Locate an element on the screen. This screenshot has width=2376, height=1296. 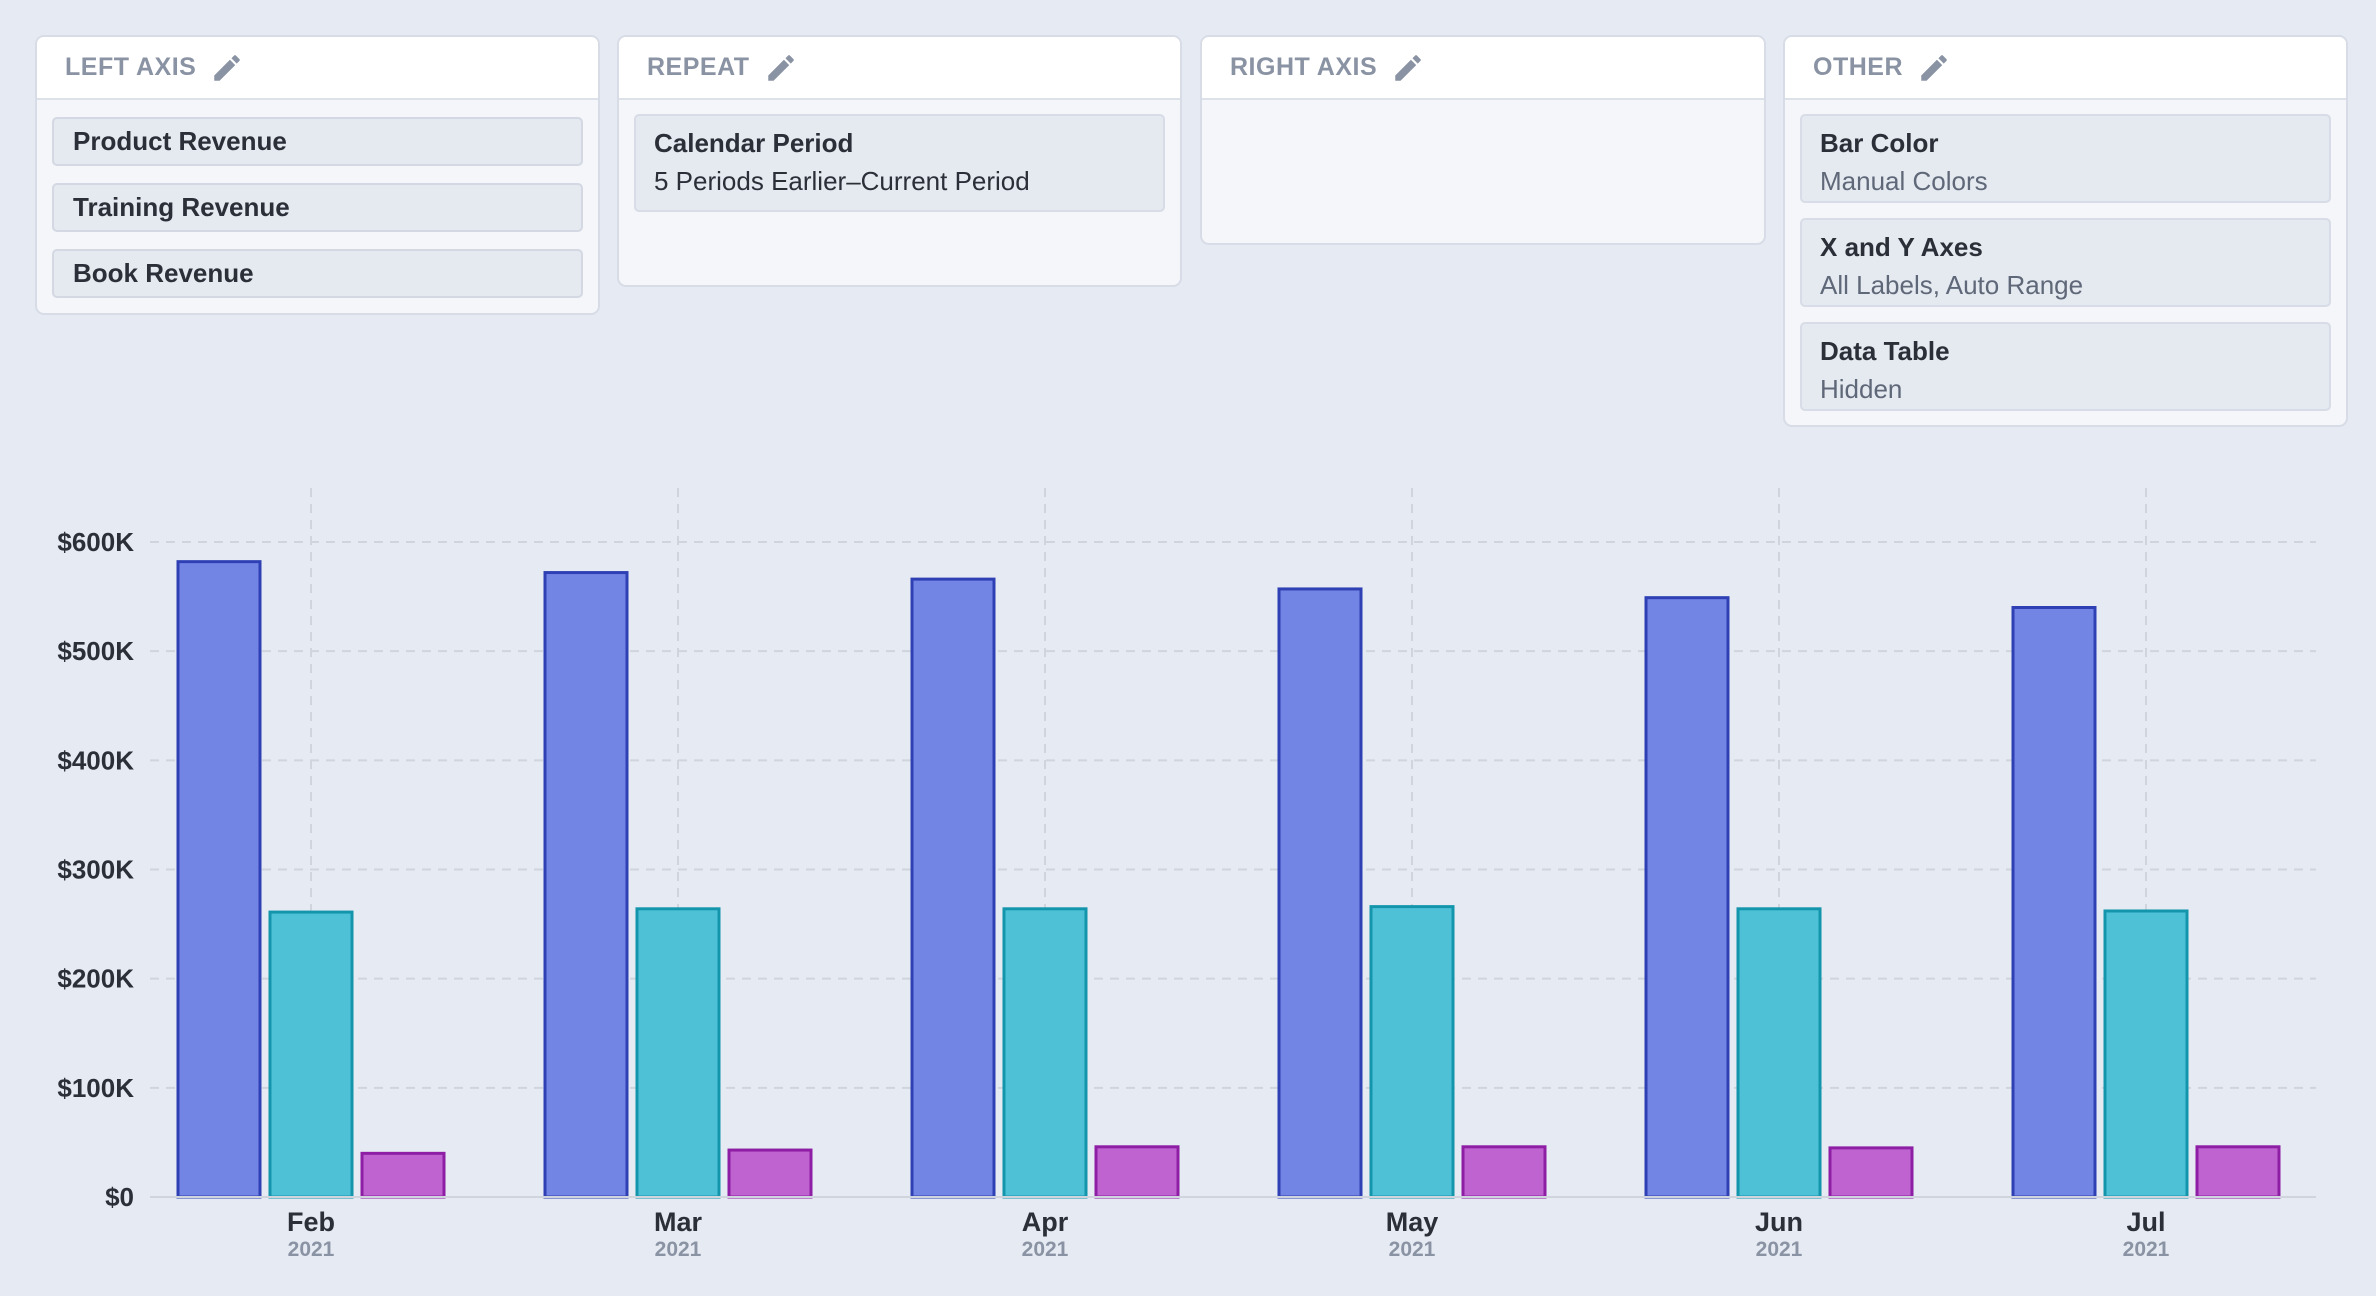
x-tick-label: Feb is located at coordinates (311, 1222).